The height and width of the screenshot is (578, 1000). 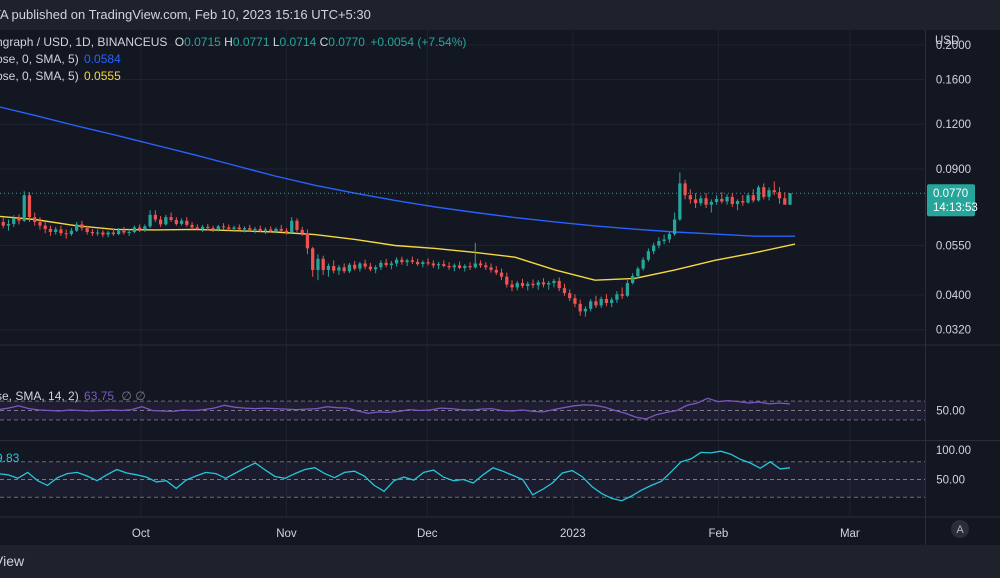 I want to click on symbol-name: hgraph / USD, 1D, BINANCEUS, so click(x=84, y=42).